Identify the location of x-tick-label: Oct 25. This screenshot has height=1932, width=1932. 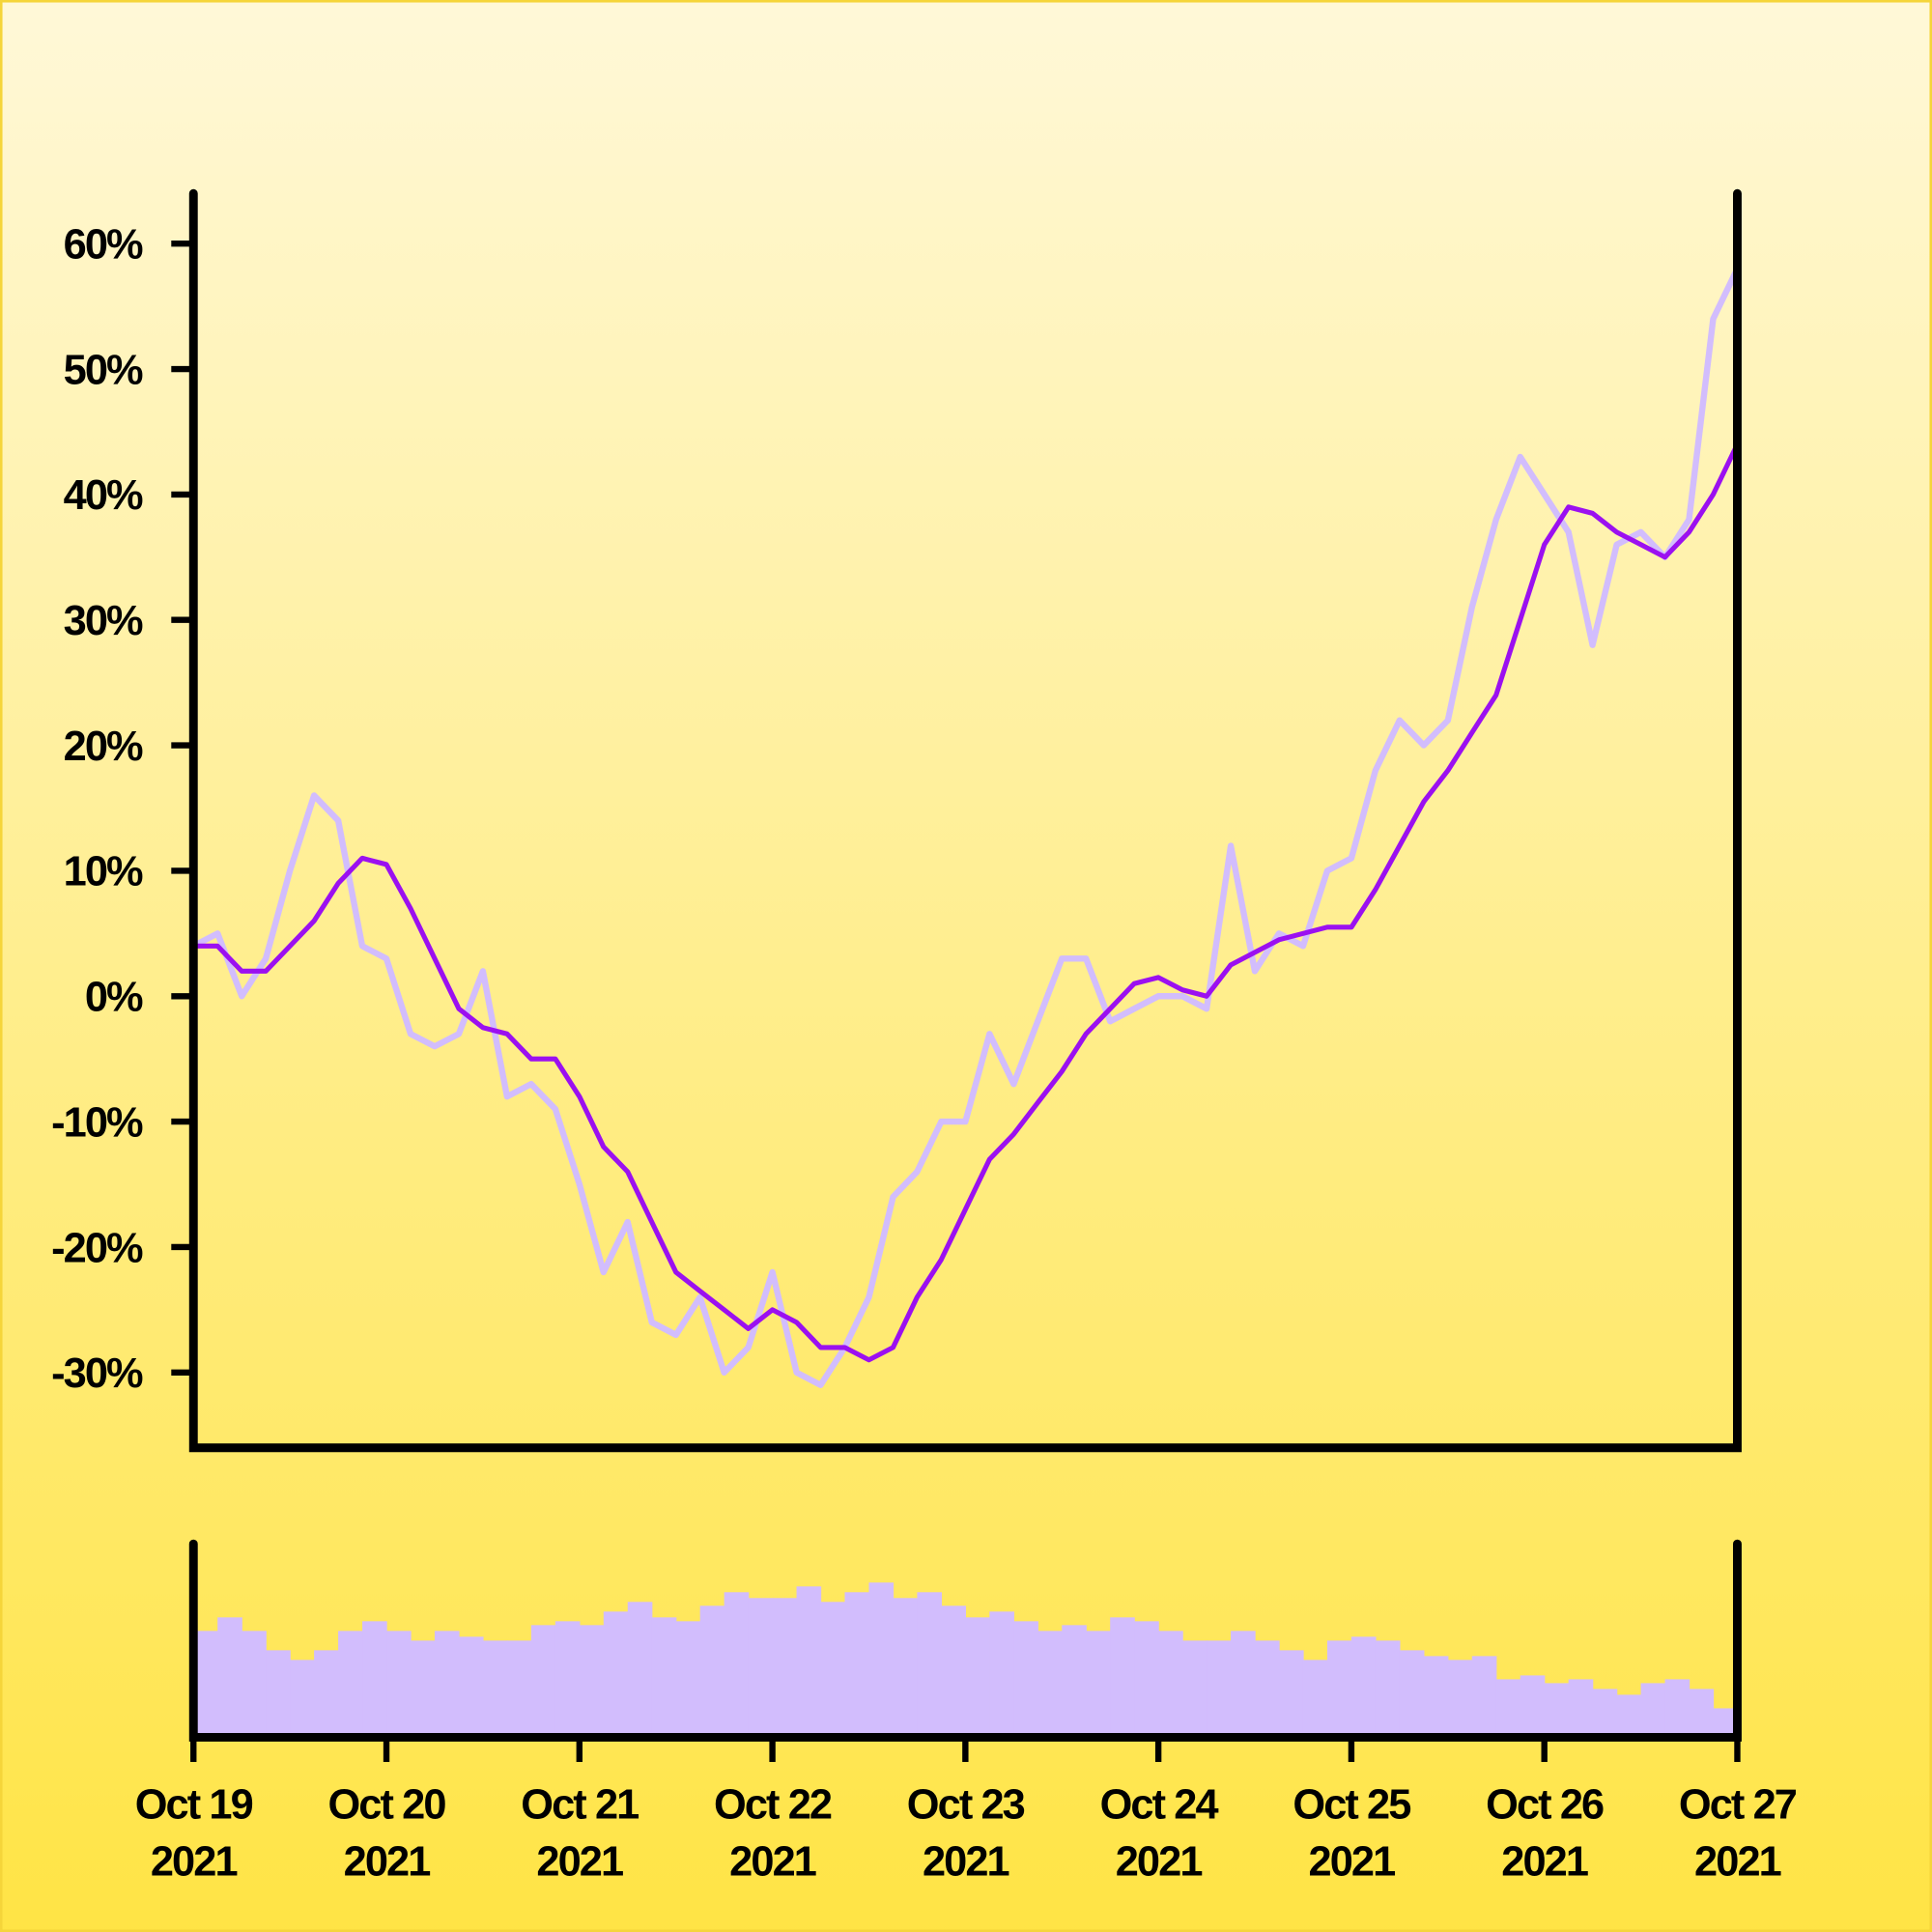
(1351, 1805).